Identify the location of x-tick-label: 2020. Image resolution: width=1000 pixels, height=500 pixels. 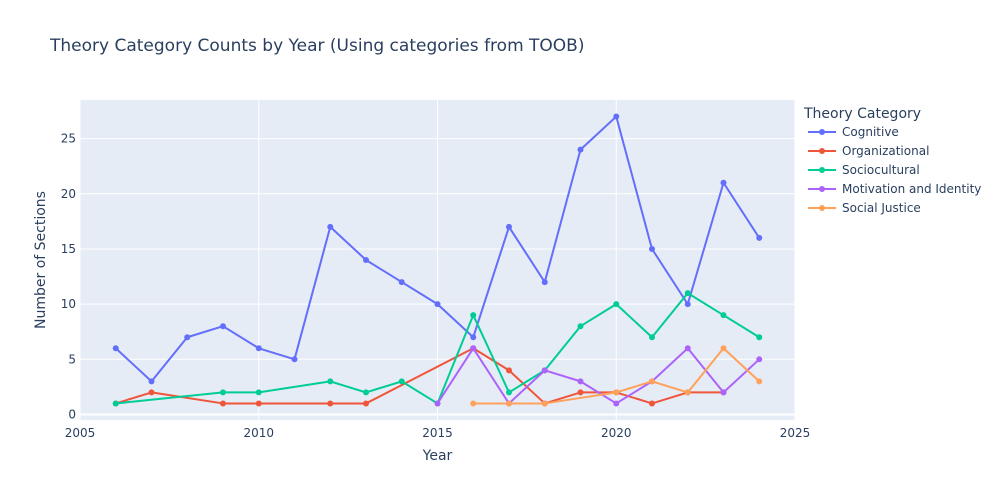
(616, 433).